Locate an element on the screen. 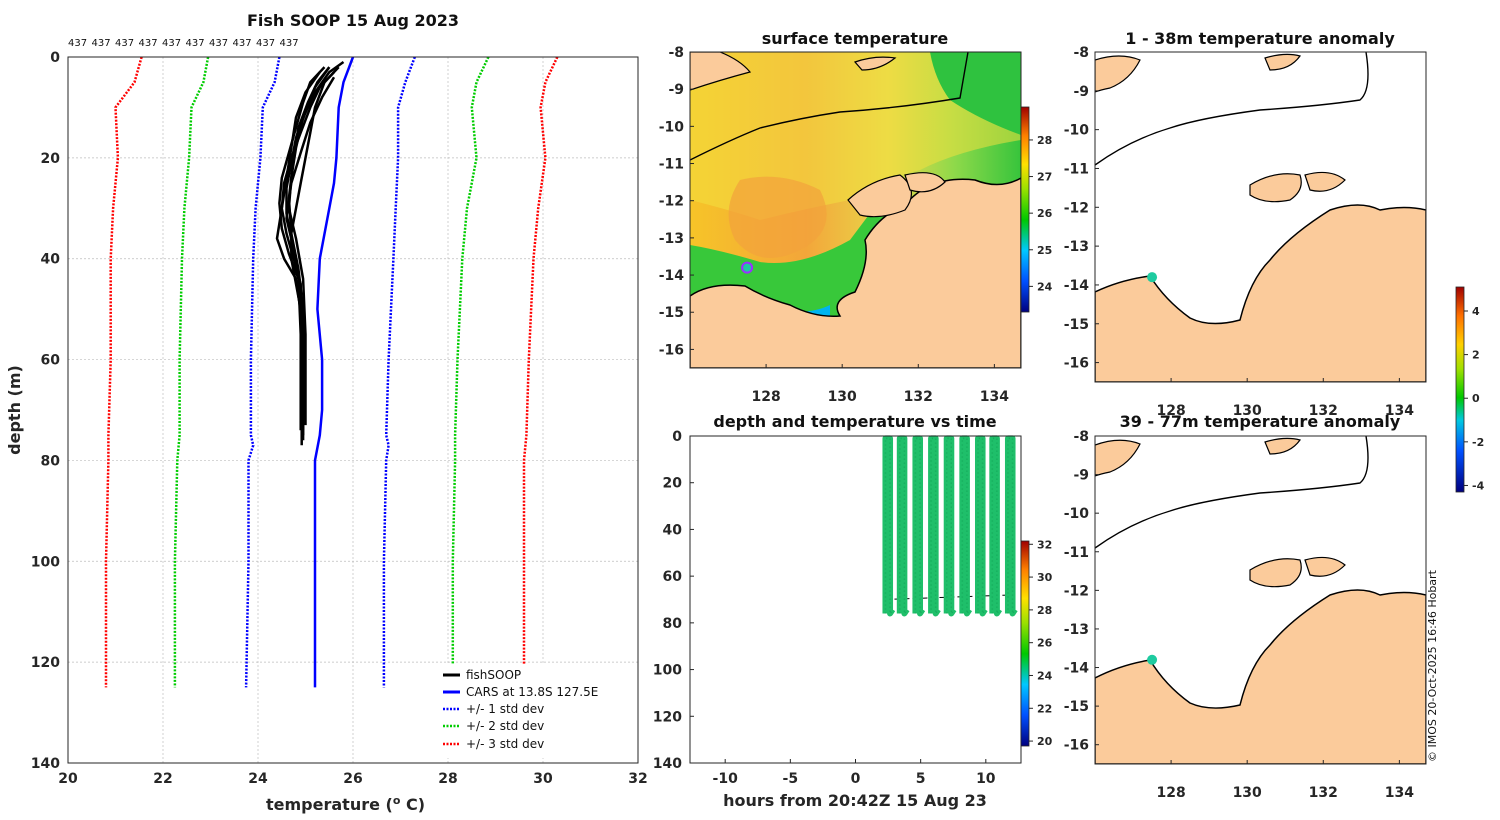  anom-shallow-contour is located at coordinates (1232, 109).